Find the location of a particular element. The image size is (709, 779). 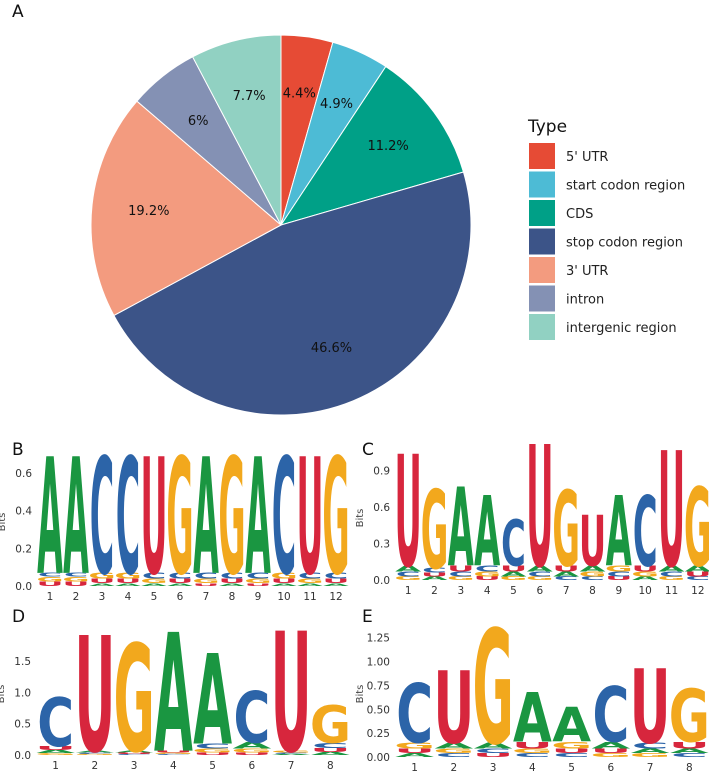

y-tick-label: 0.5 is located at coordinates (22, 725).